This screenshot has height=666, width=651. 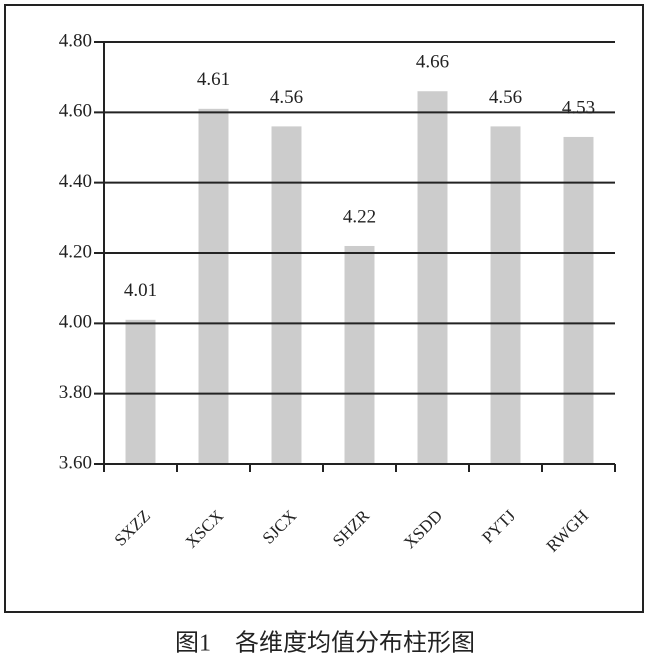 I want to click on value-label: 4.22, so click(x=359, y=216).